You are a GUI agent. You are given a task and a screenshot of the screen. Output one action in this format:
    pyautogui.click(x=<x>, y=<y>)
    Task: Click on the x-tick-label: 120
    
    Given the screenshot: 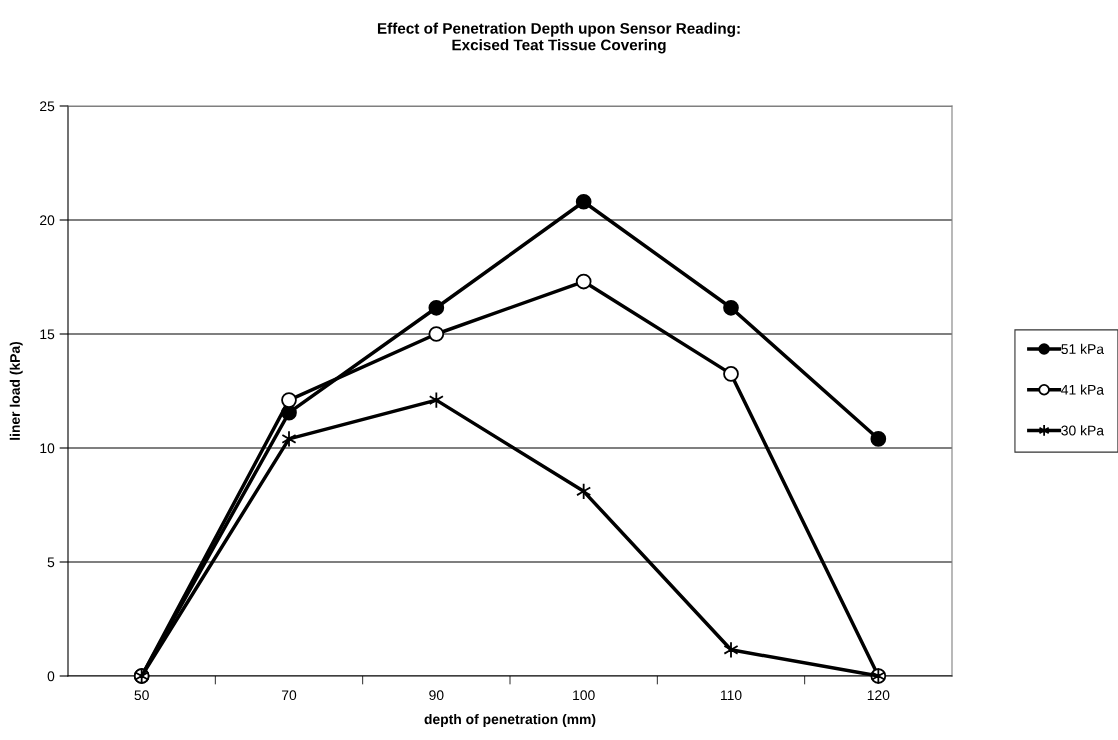 What is the action you would take?
    pyautogui.click(x=878, y=695)
    